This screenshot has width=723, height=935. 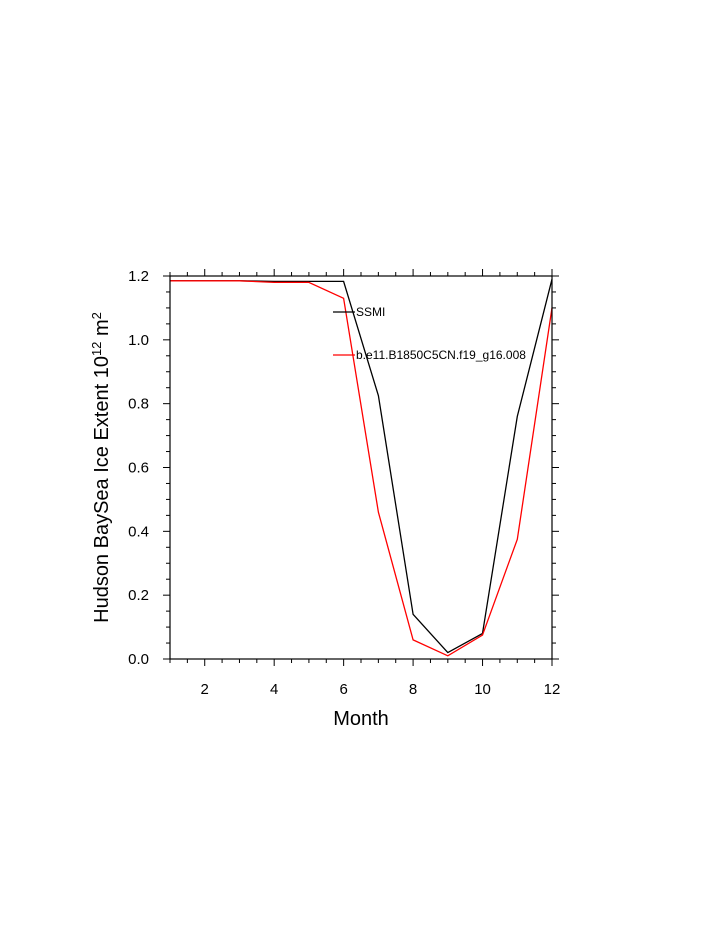 I want to click on y-axis-title-main: Hudson BaySea Ice Extent 10, so click(x=102, y=489).